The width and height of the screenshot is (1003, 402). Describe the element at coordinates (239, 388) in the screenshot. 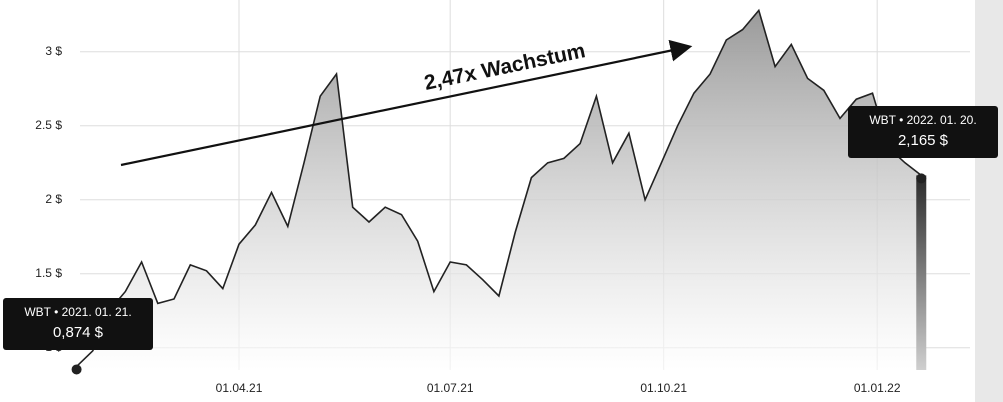

I see `x-tick-label: 01.04.21` at that location.